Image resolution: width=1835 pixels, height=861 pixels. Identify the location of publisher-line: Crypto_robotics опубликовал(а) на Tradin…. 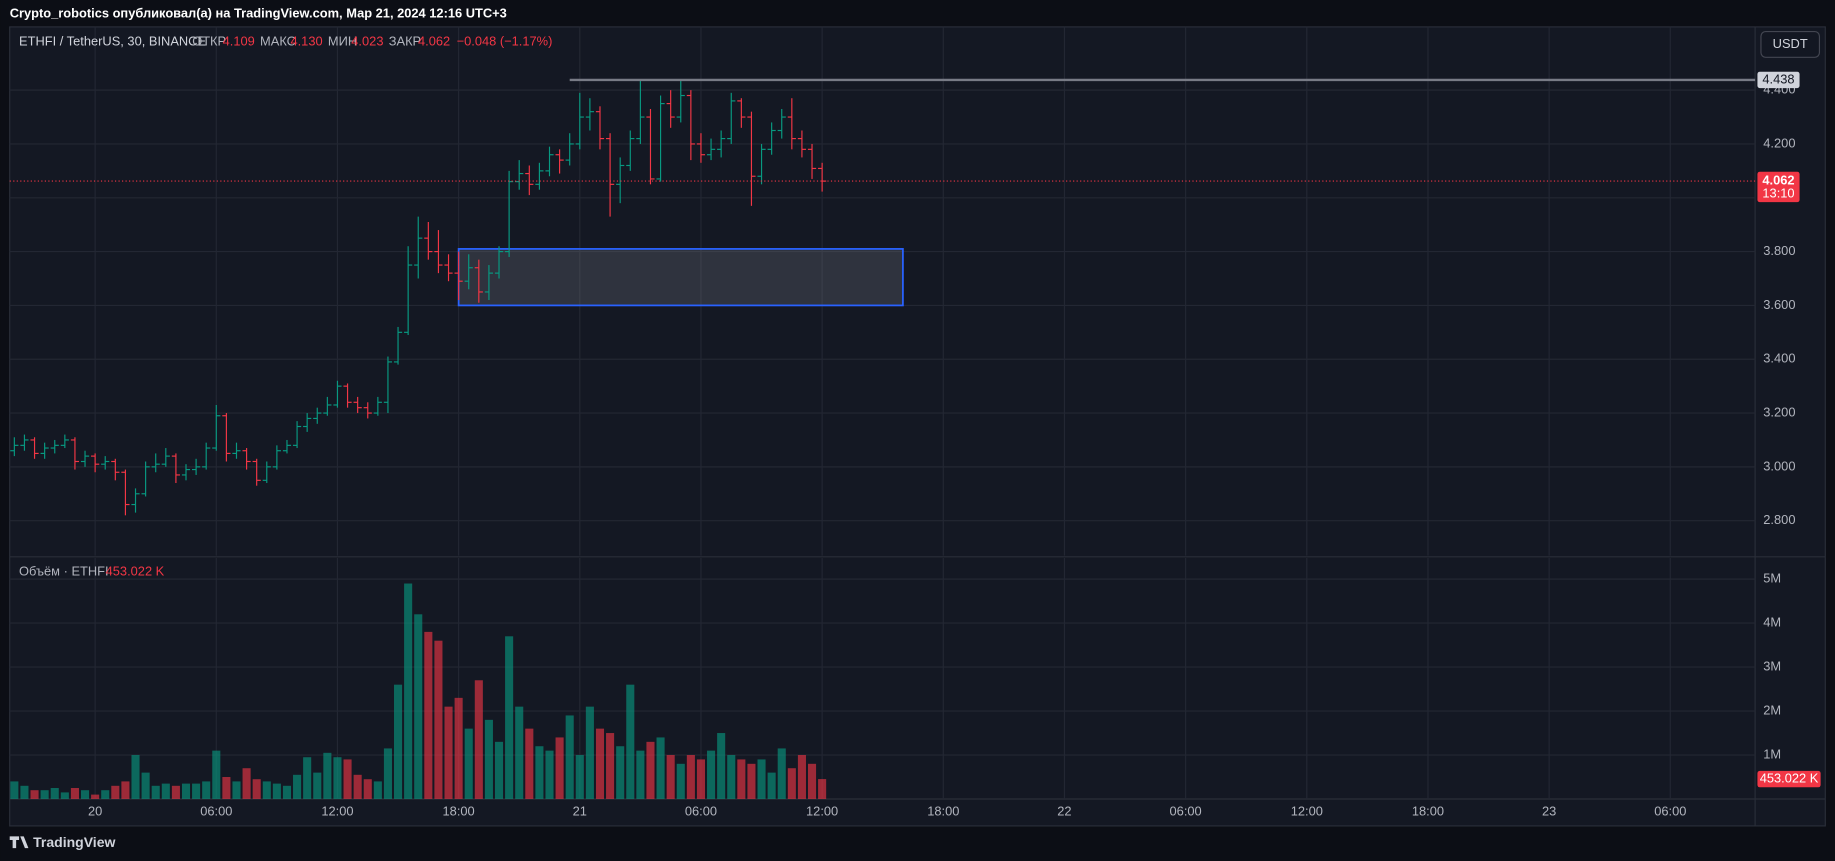
(258, 12).